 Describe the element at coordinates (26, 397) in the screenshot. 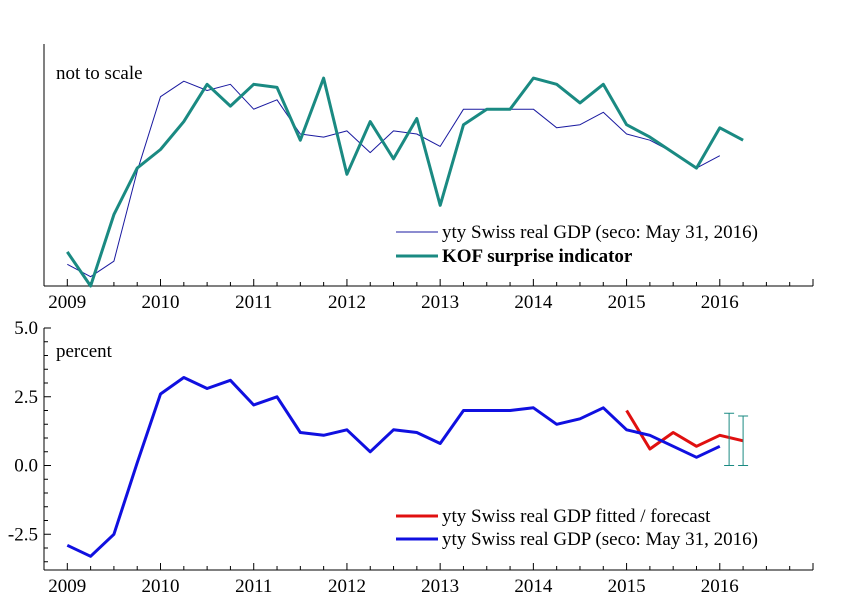

I see `bottom-y-tick-label: 2.5` at that location.